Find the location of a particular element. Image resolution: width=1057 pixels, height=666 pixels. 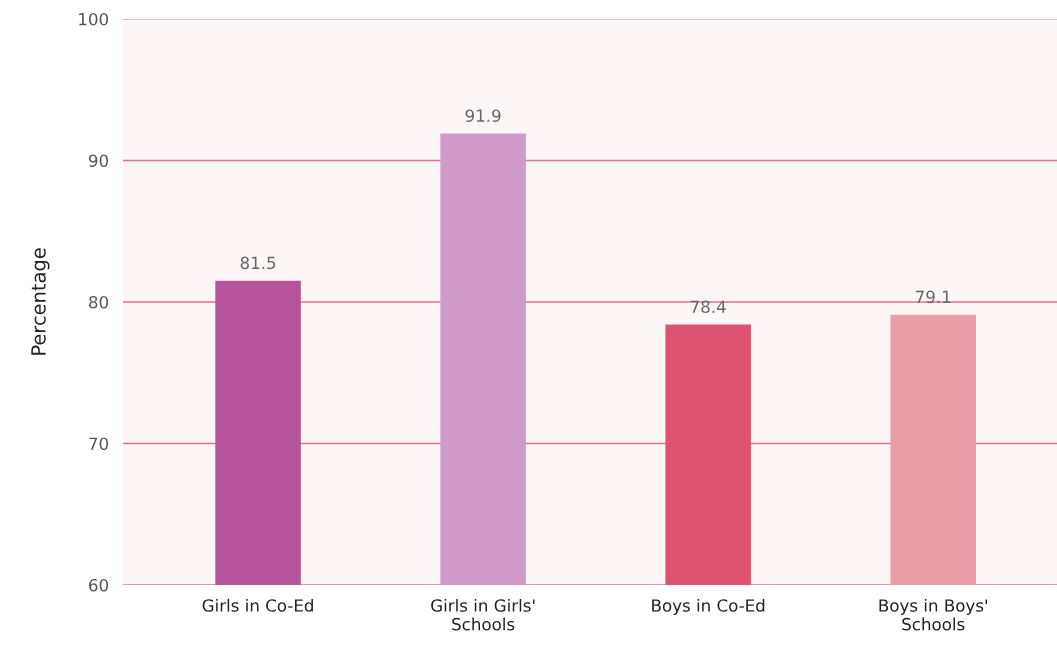

data-label: 78.4 is located at coordinates (708, 307).